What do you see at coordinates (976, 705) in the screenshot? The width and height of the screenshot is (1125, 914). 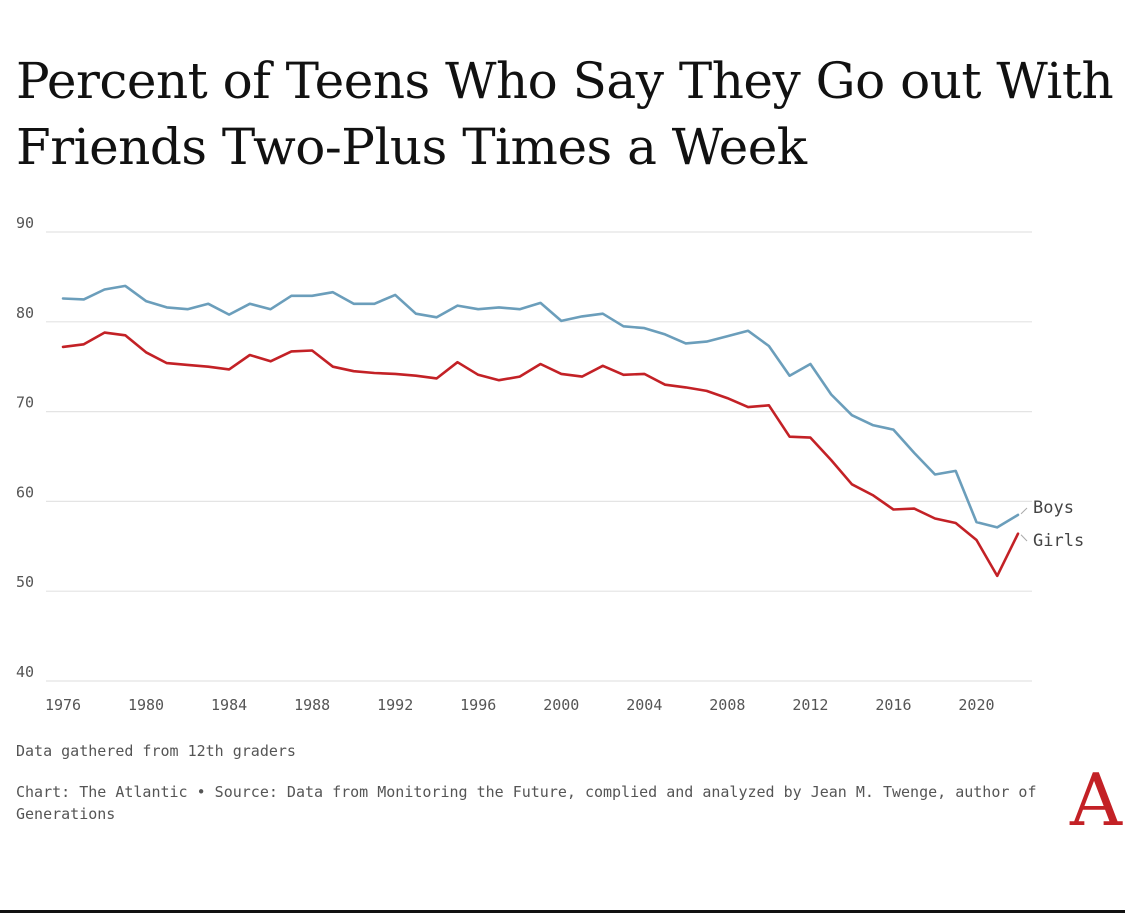 I see `x-tick-label: 2020` at bounding box center [976, 705].